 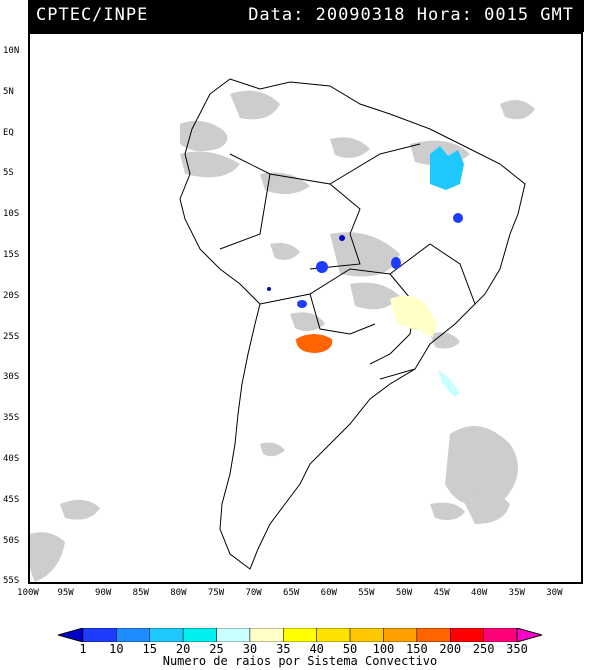 I want to click on app-name: CPTEC/INPE, so click(x=92, y=15).